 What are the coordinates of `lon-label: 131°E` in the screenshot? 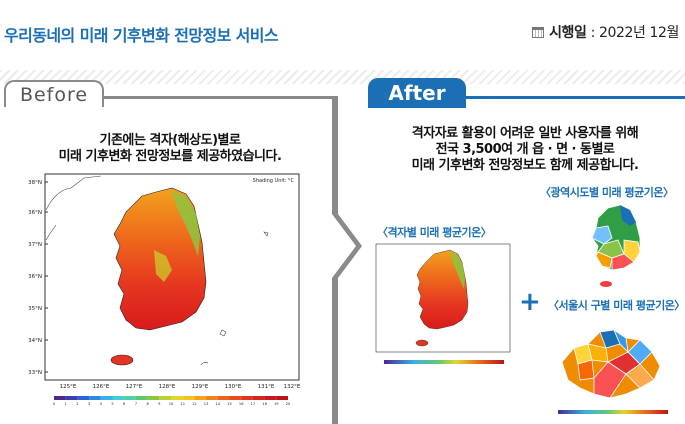 It's located at (266, 387).